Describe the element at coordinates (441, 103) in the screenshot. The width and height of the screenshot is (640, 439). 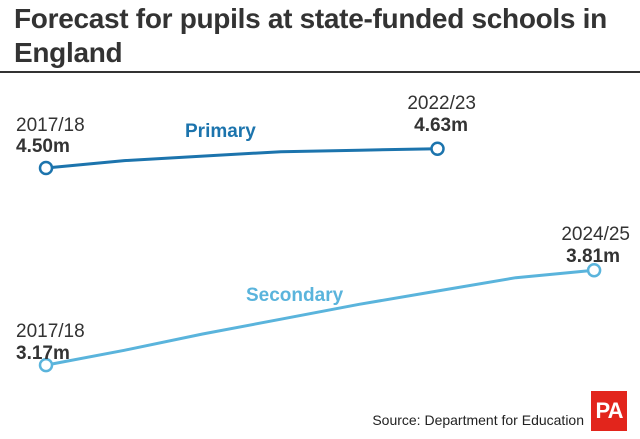
I see `primary-end-year-label: 2022/23` at that location.